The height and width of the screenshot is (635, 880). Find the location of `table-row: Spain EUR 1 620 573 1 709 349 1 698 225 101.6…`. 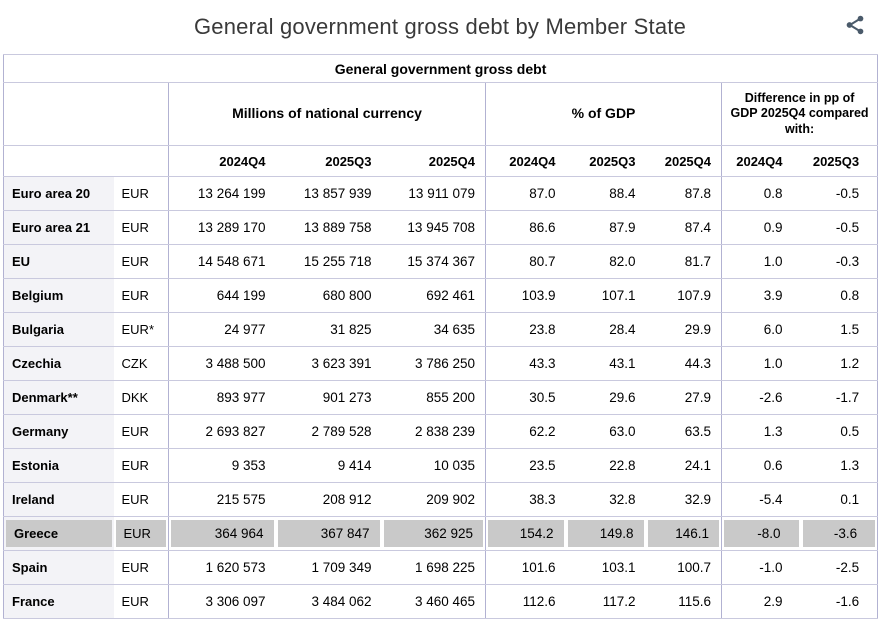

table-row: Spain EUR 1 620 573 1 709 349 1 698 225 101.6… is located at coordinates (440, 567).